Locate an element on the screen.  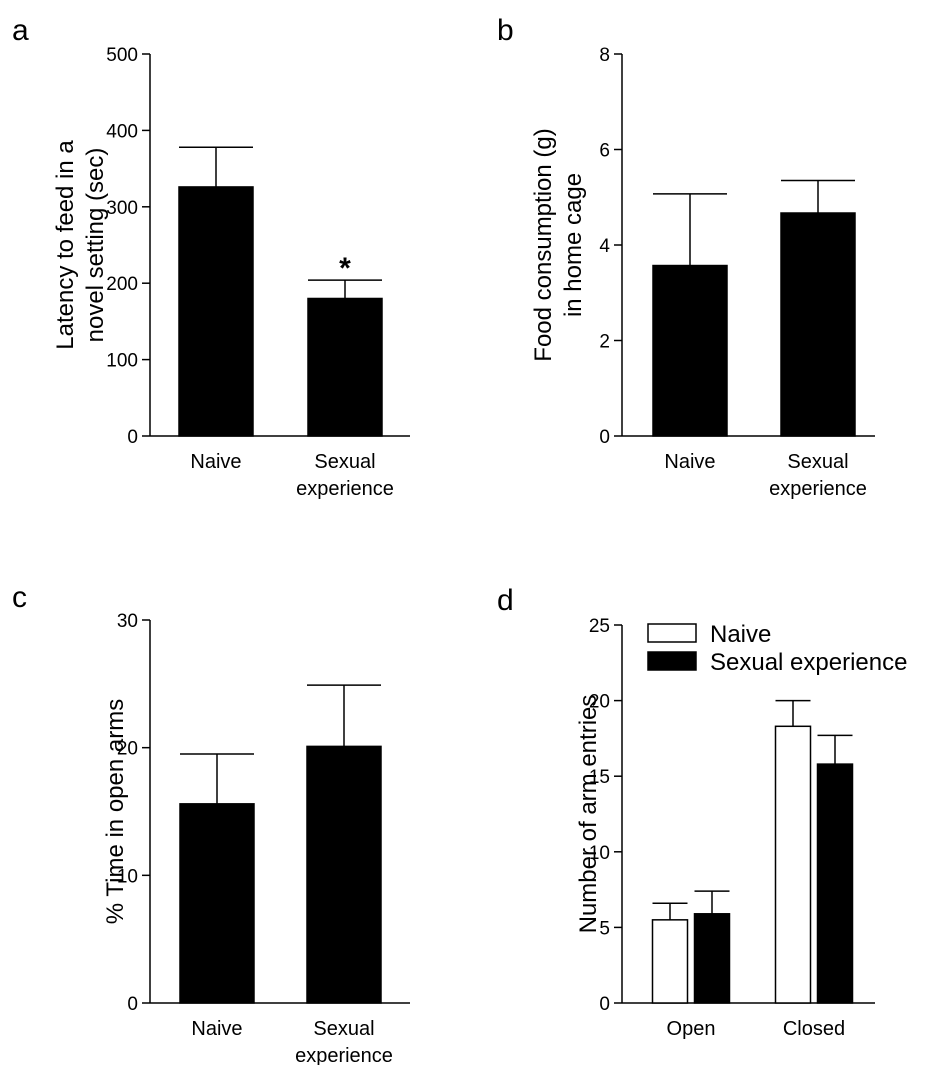
y-axis-title-line: Food consumption (g) is located at coordinates (543, 244).